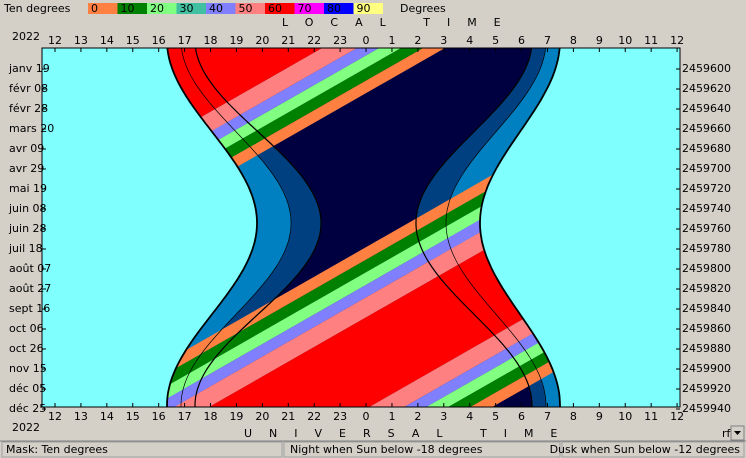  I want to click on date-label: mai 19, so click(28, 188).